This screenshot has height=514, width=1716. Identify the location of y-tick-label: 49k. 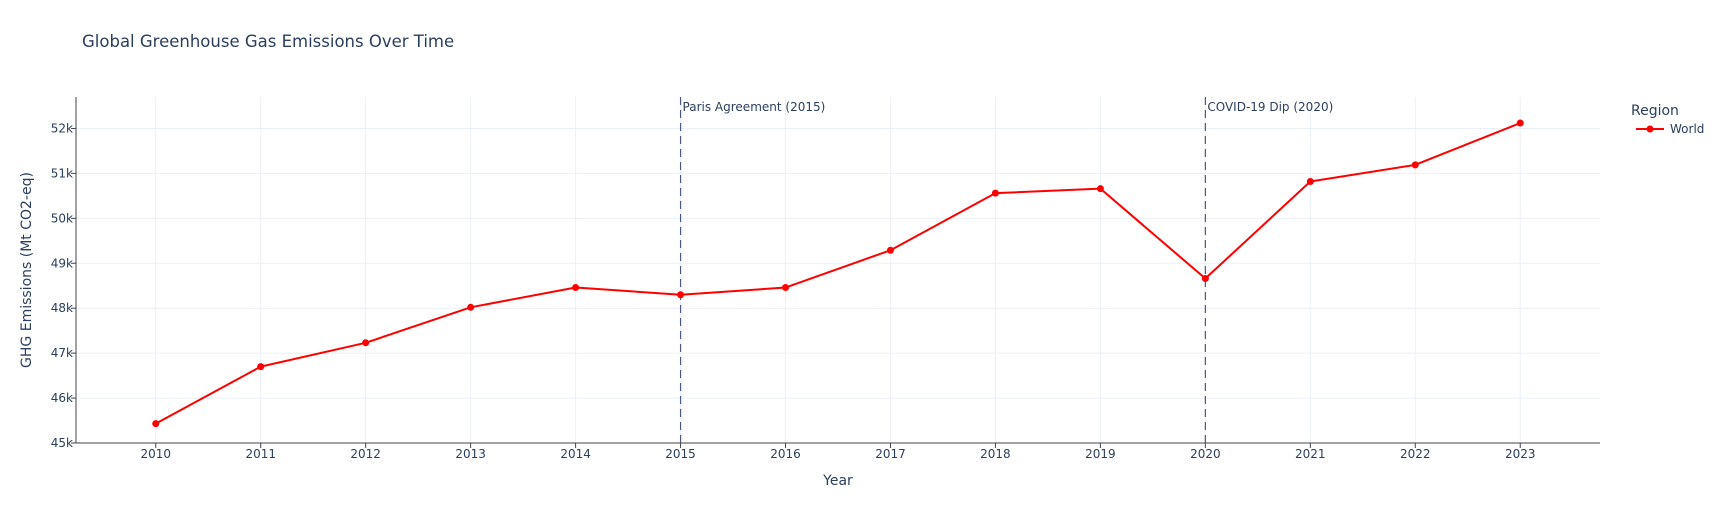
(62, 263).